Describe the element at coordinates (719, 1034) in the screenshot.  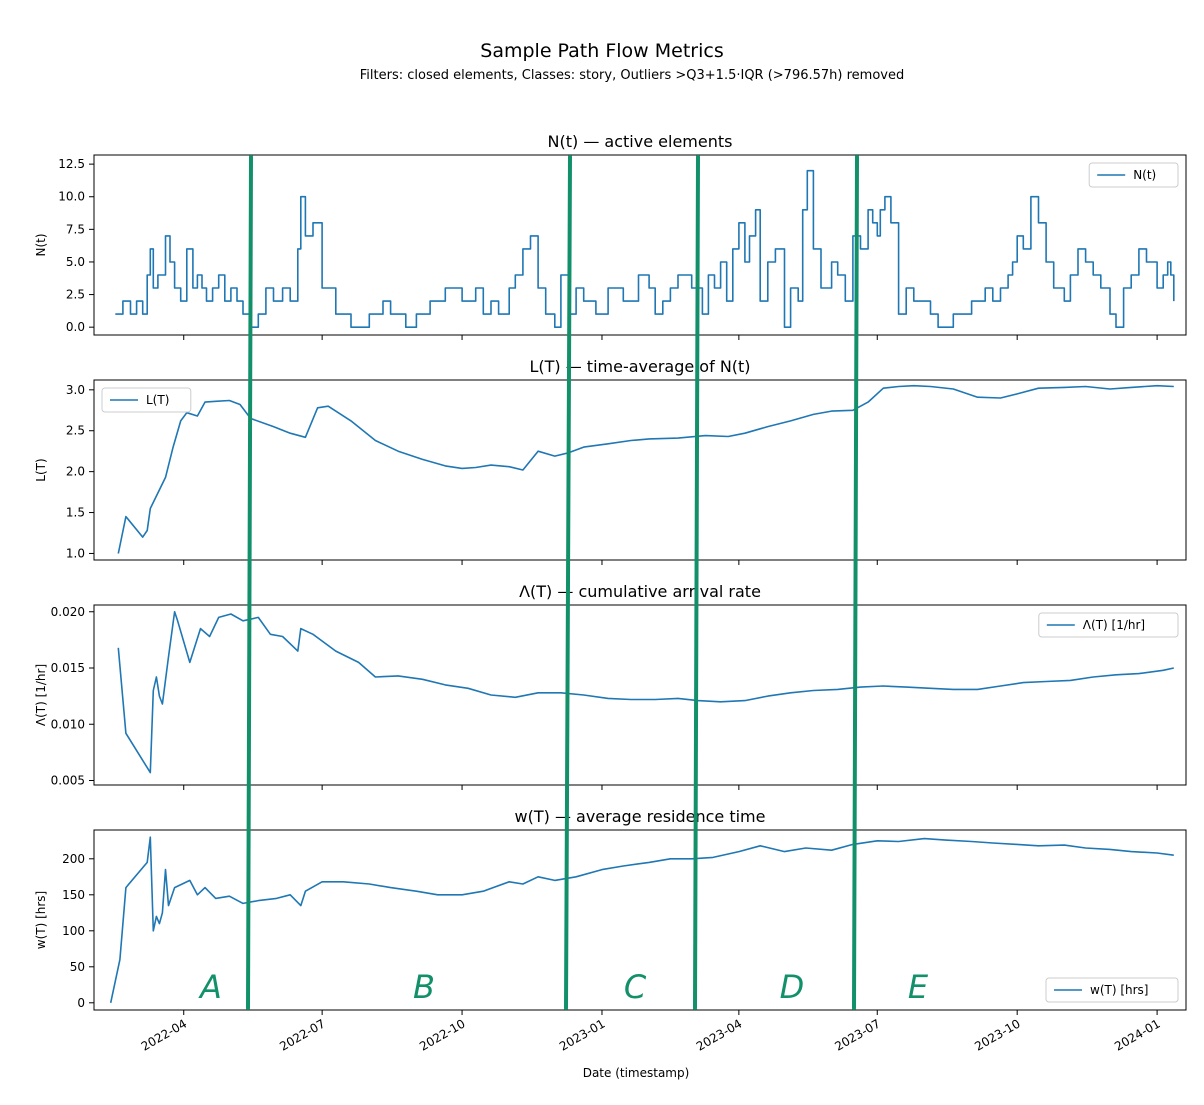
I see `x-tick-label: 2023-04` at that location.